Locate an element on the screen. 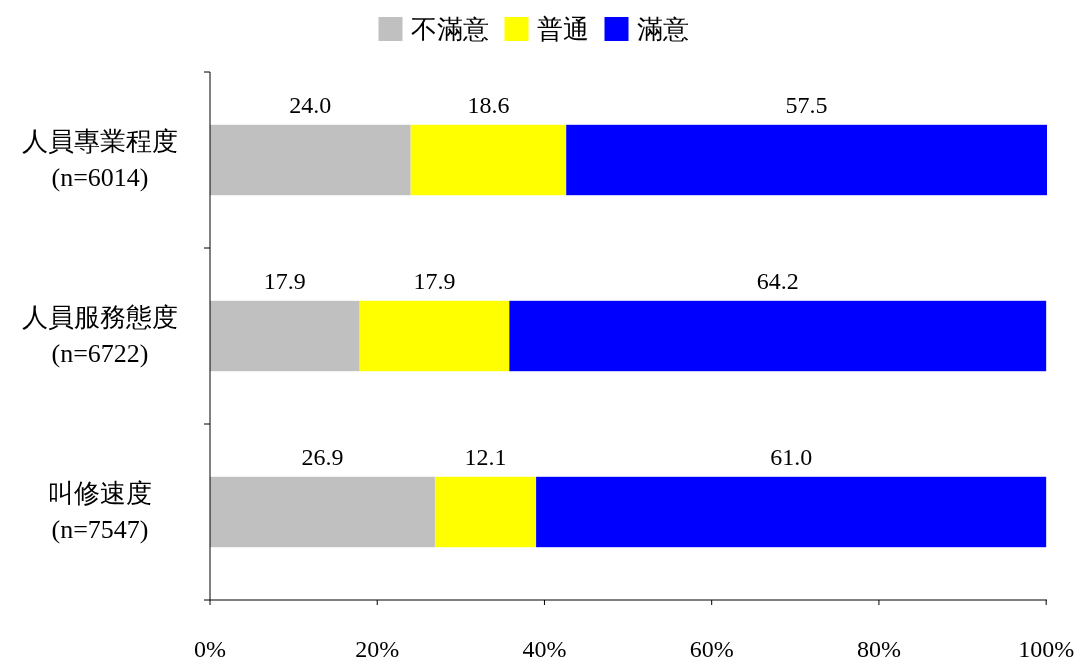  x-tick-label: 40% is located at coordinates (544, 647).